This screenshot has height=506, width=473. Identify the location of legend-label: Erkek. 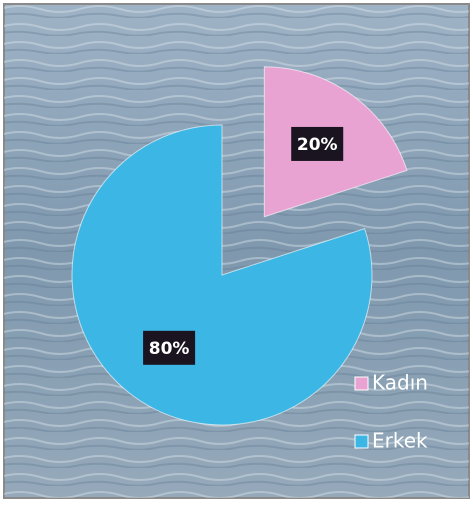
(400, 441).